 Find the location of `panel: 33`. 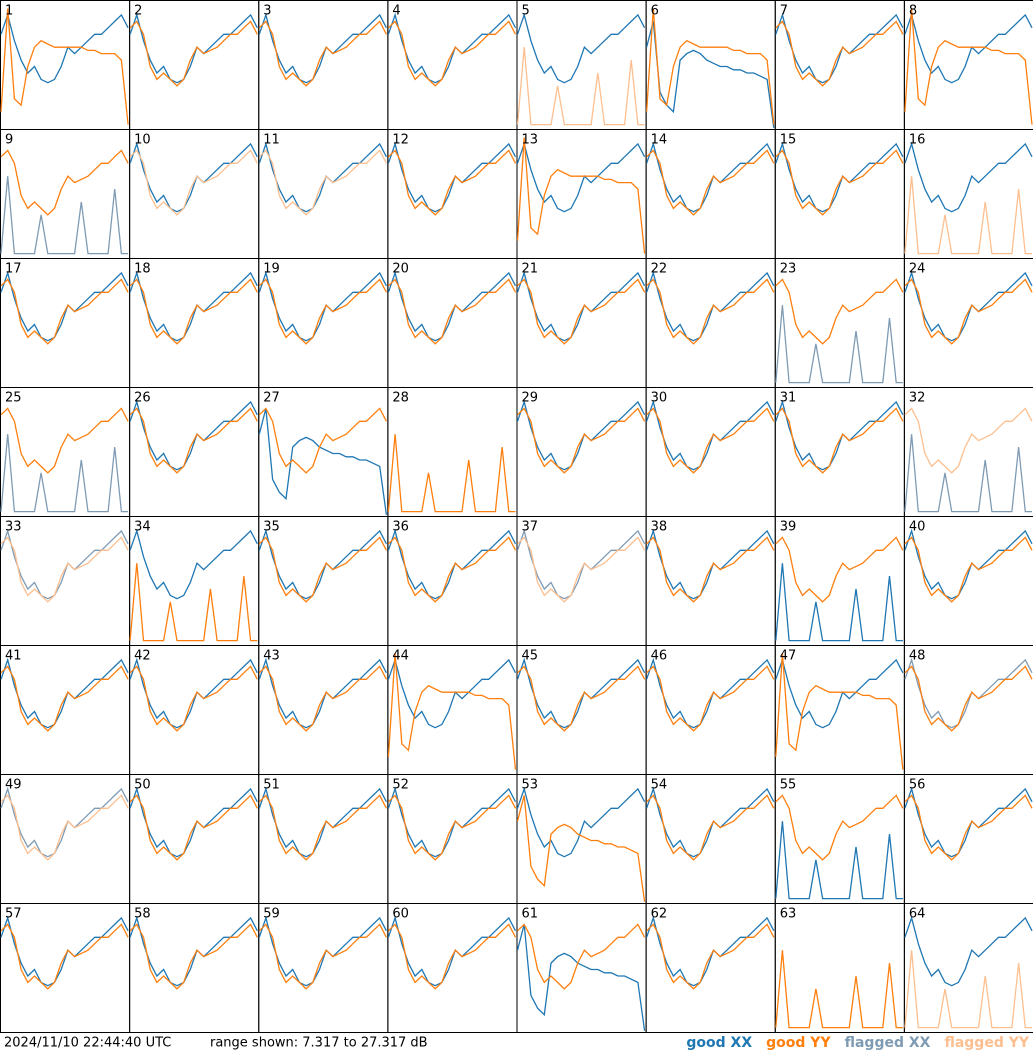

panel: 33 is located at coordinates (65, 581).